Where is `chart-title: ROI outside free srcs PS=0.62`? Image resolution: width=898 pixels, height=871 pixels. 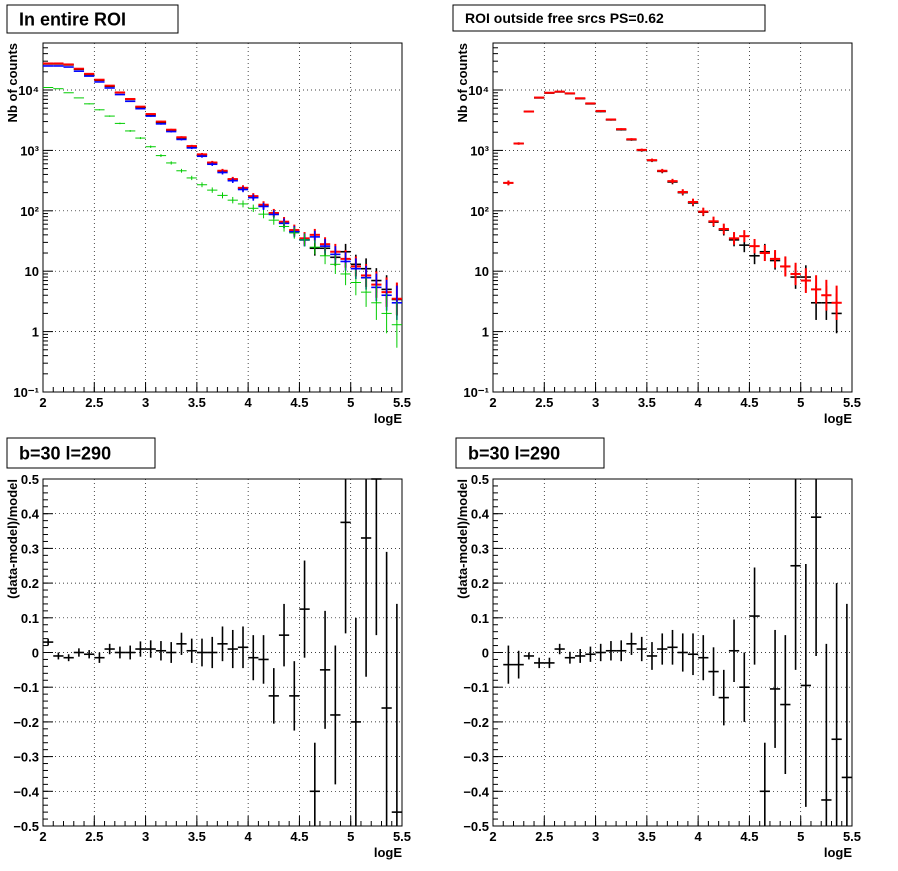
chart-title: ROI outside free srcs PS=0.62 is located at coordinates (564, 18).